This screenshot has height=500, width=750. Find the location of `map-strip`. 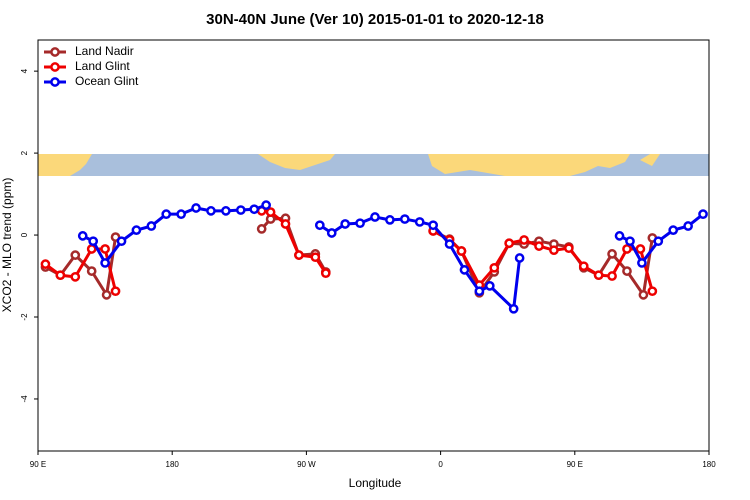

map-strip is located at coordinates (373, 165).